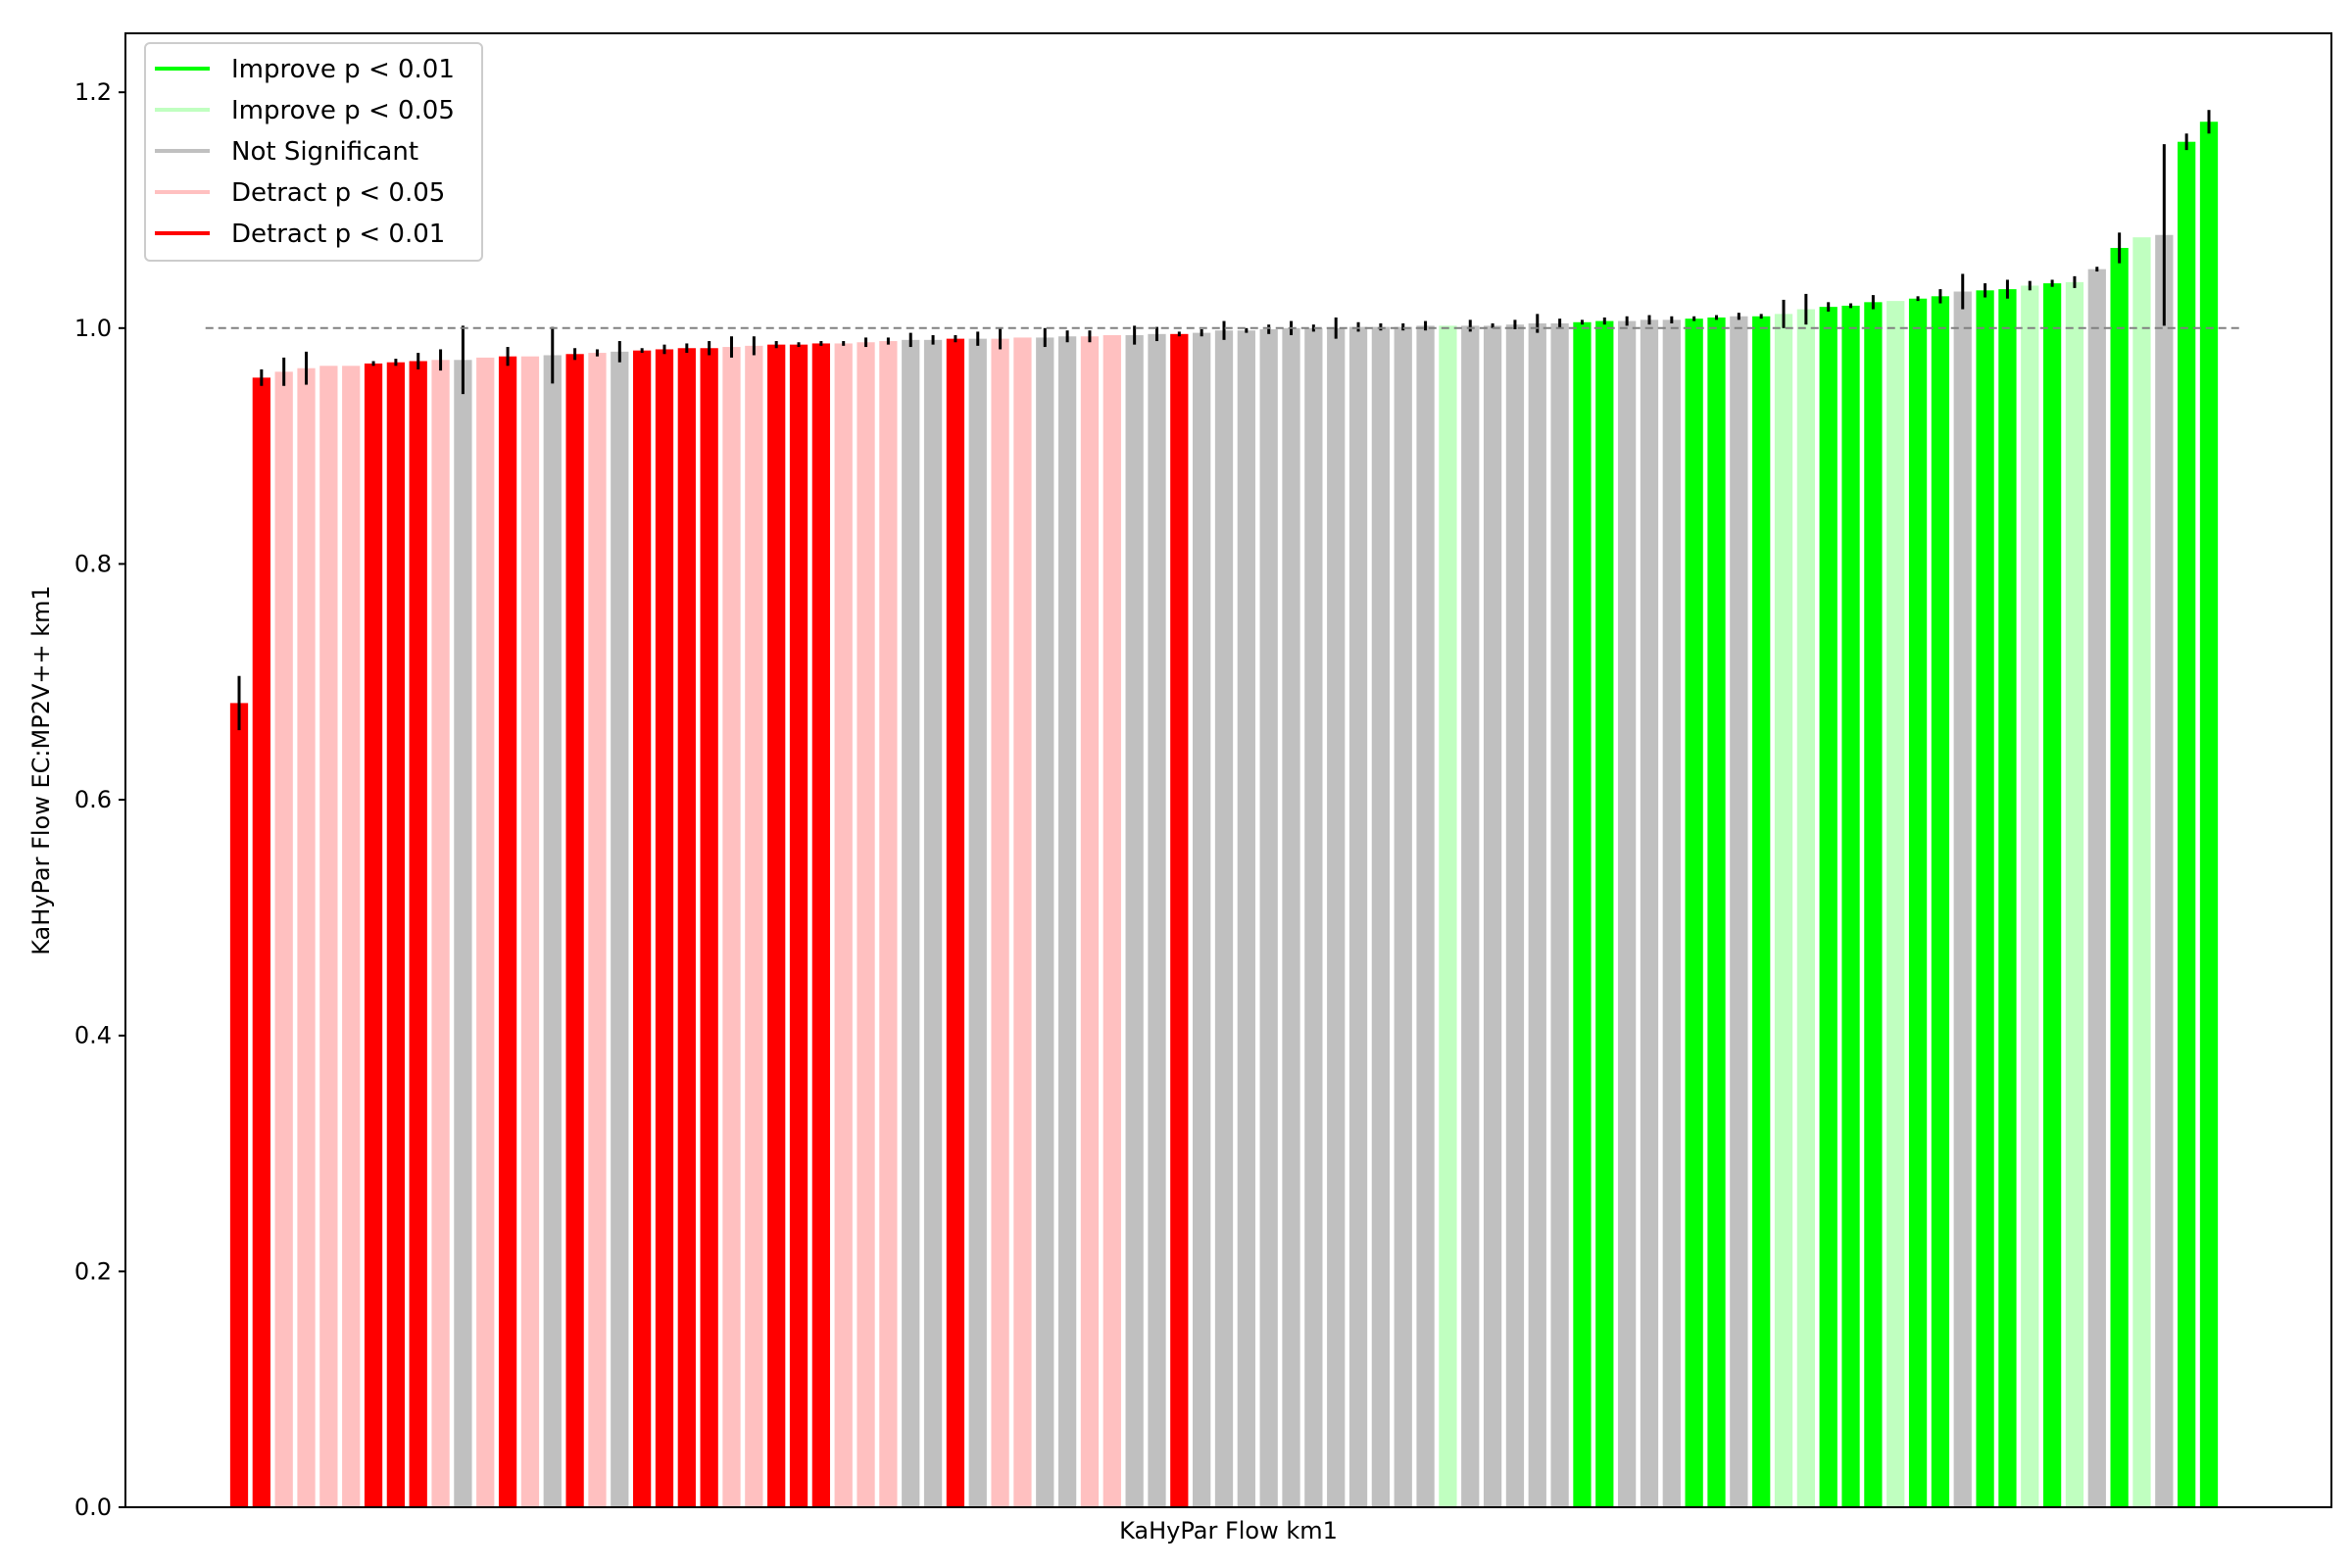 The width and height of the screenshot is (2352, 1568). What do you see at coordinates (93, 563) in the screenshot?
I see `y-tick-label: 0.8` at bounding box center [93, 563].